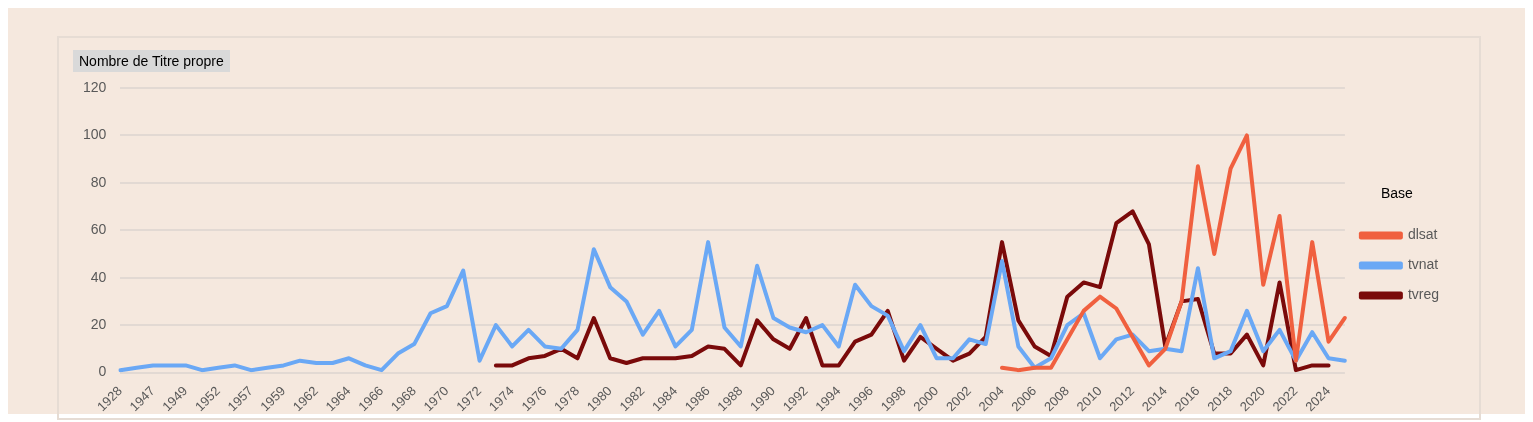  I want to click on legend-label: tvreg, so click(1423, 294).